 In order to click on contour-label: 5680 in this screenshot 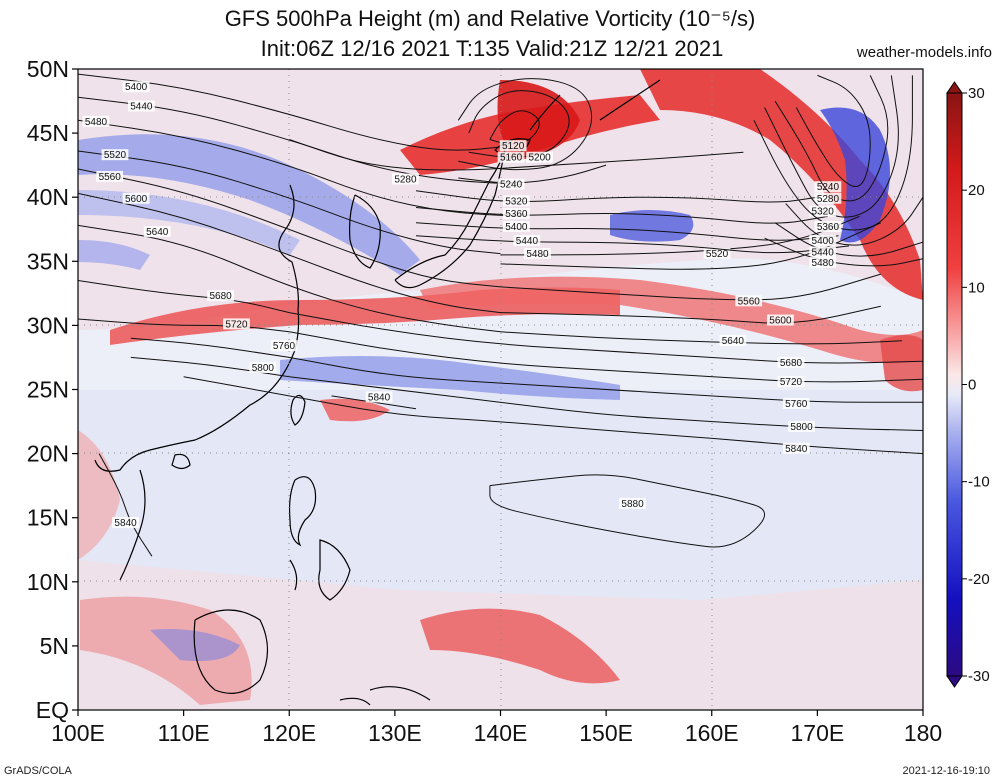, I will do `click(220, 296)`.